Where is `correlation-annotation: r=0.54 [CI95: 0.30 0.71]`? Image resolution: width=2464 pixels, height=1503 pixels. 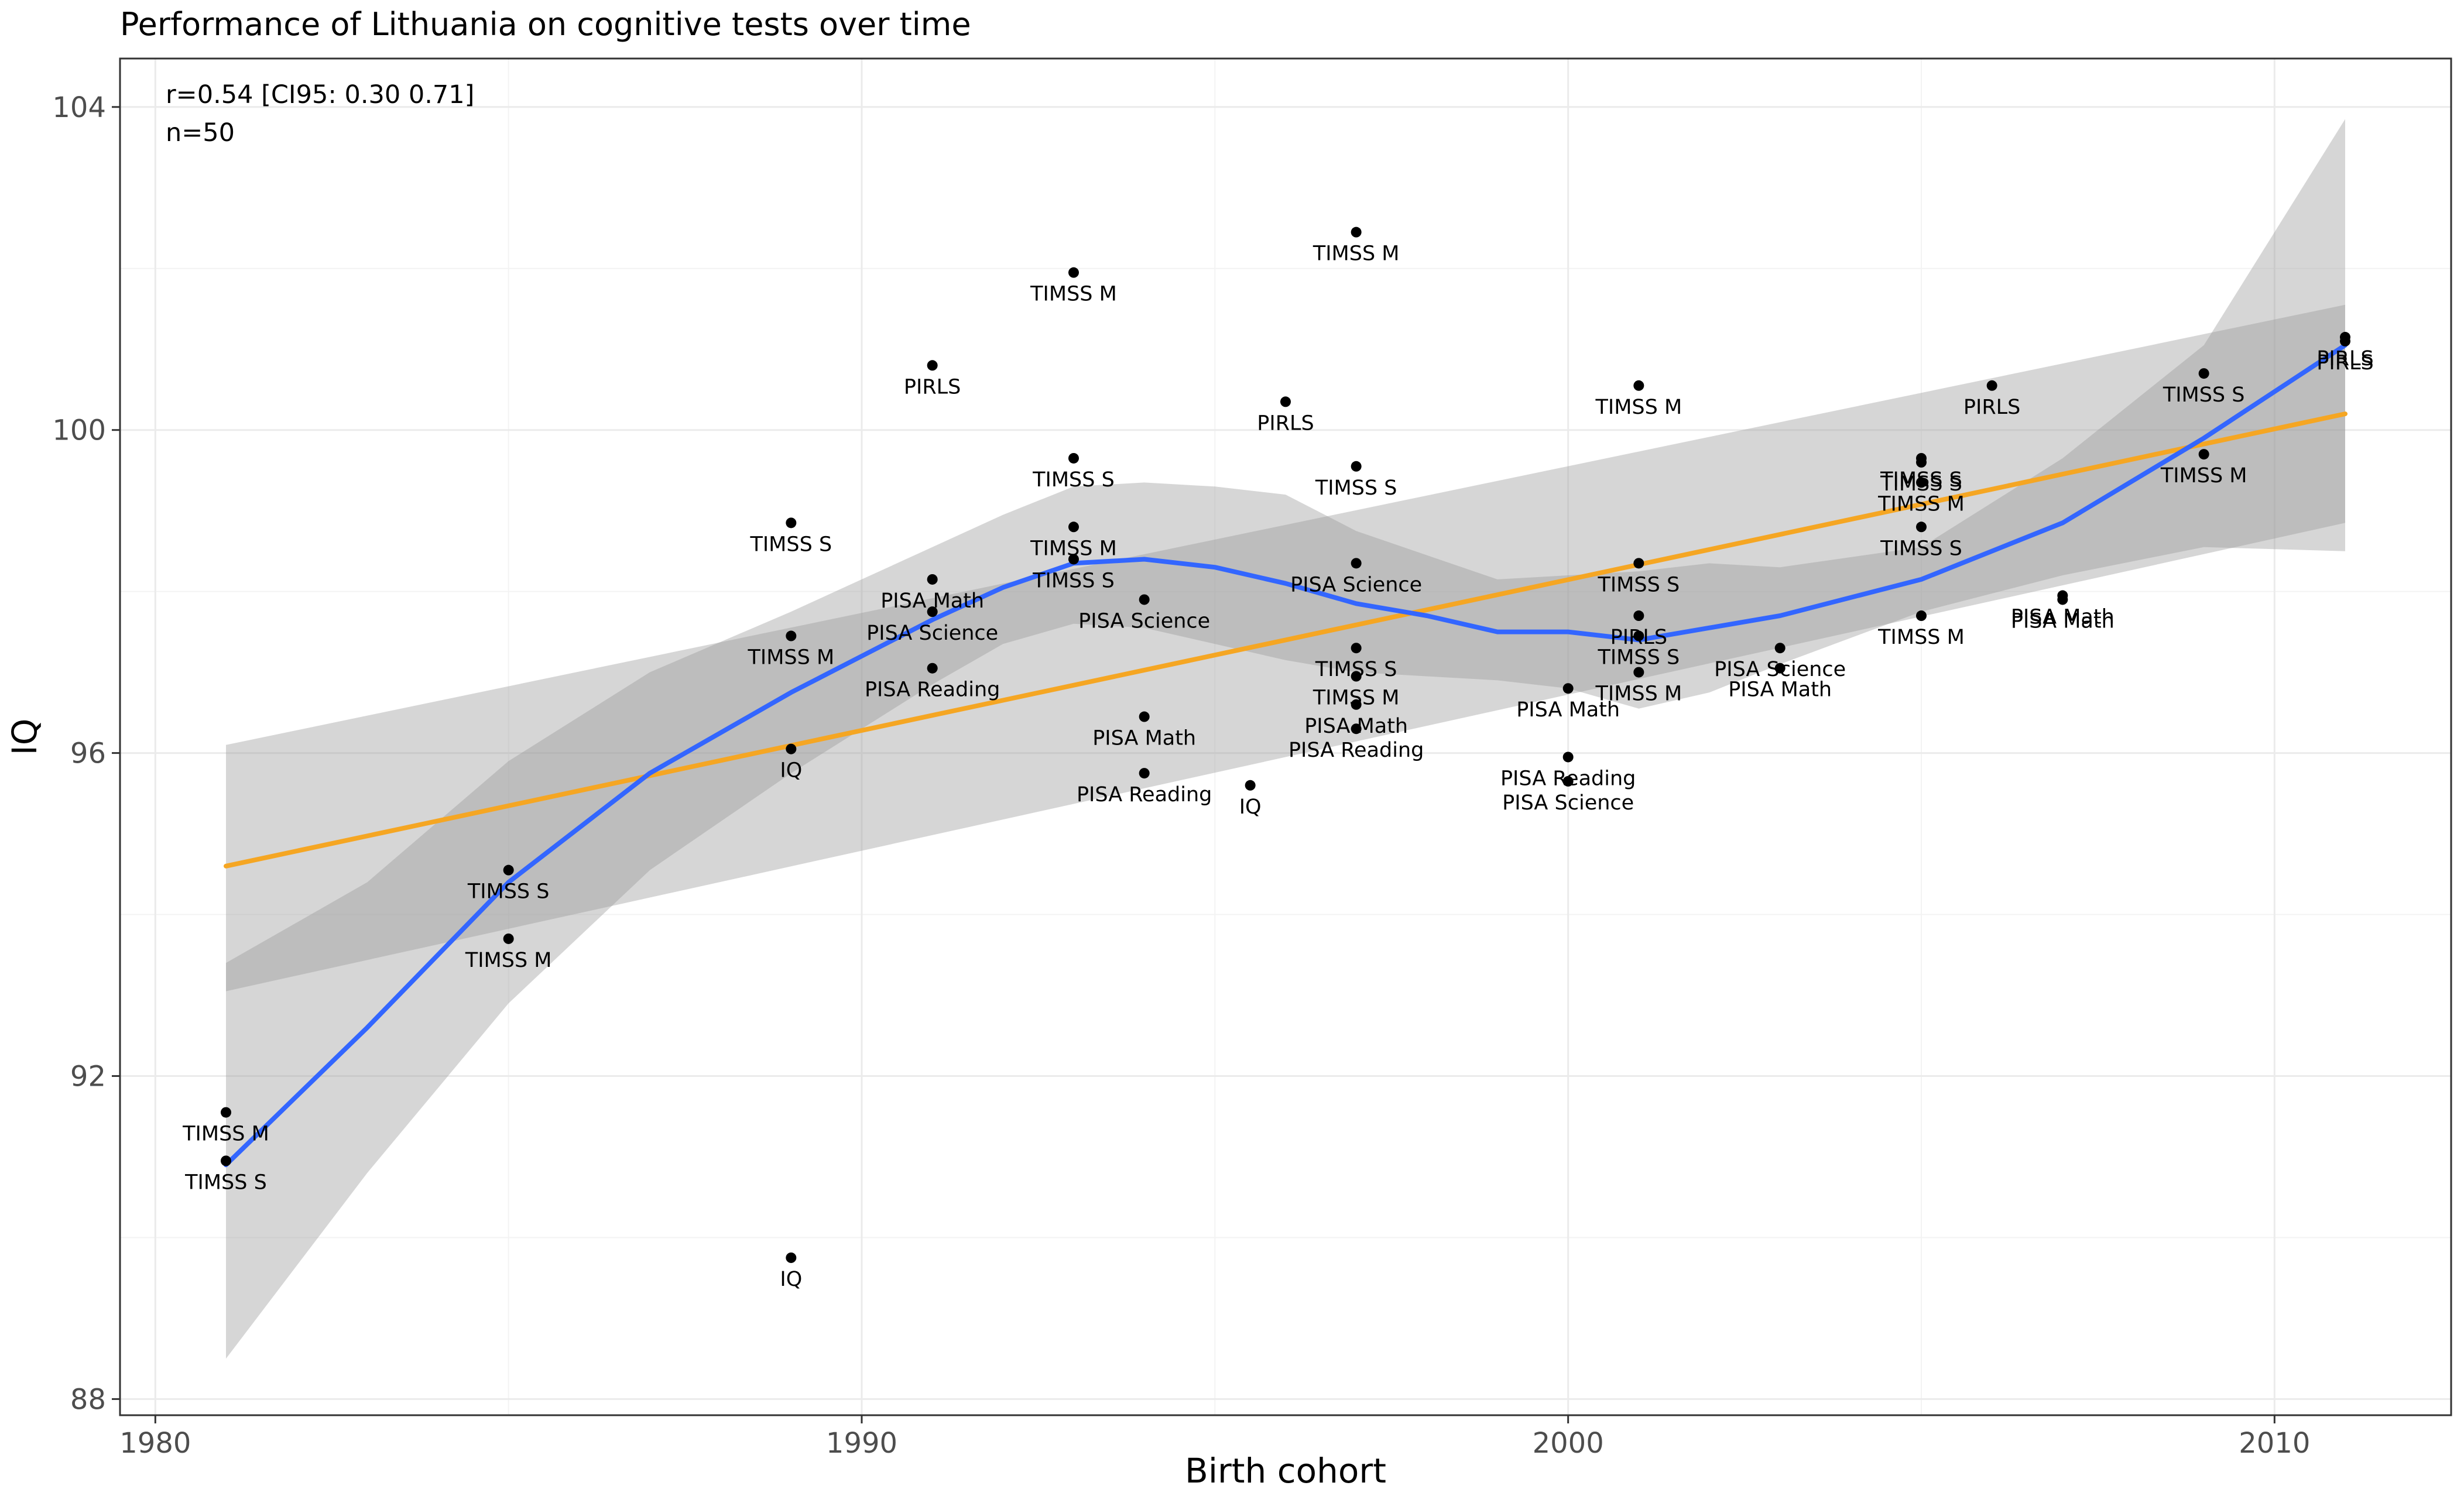
correlation-annotation: r=0.54 [CI95: 0.30 0.71] is located at coordinates (320, 94).